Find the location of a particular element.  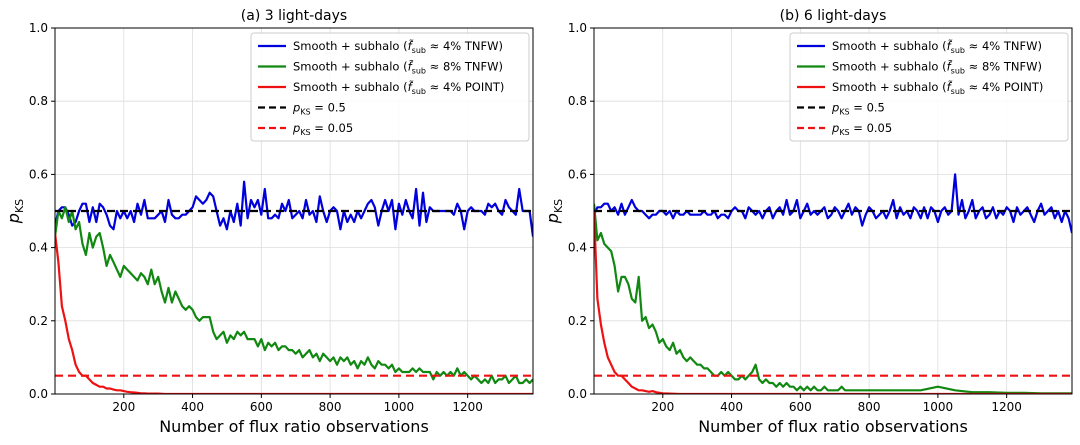

chart-title: (b) 6 light-days is located at coordinates (833, 16).